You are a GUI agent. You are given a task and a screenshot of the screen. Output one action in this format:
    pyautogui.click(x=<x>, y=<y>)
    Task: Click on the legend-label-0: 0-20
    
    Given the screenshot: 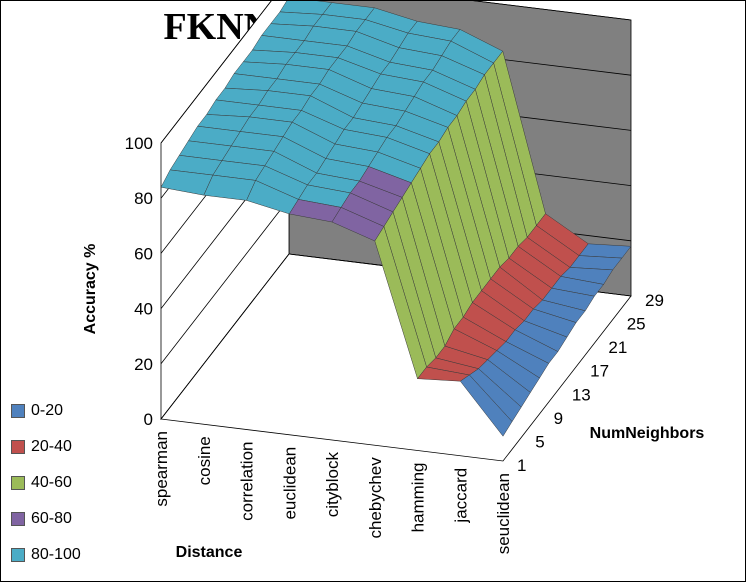 What is the action you would take?
    pyautogui.click(x=47, y=410)
    